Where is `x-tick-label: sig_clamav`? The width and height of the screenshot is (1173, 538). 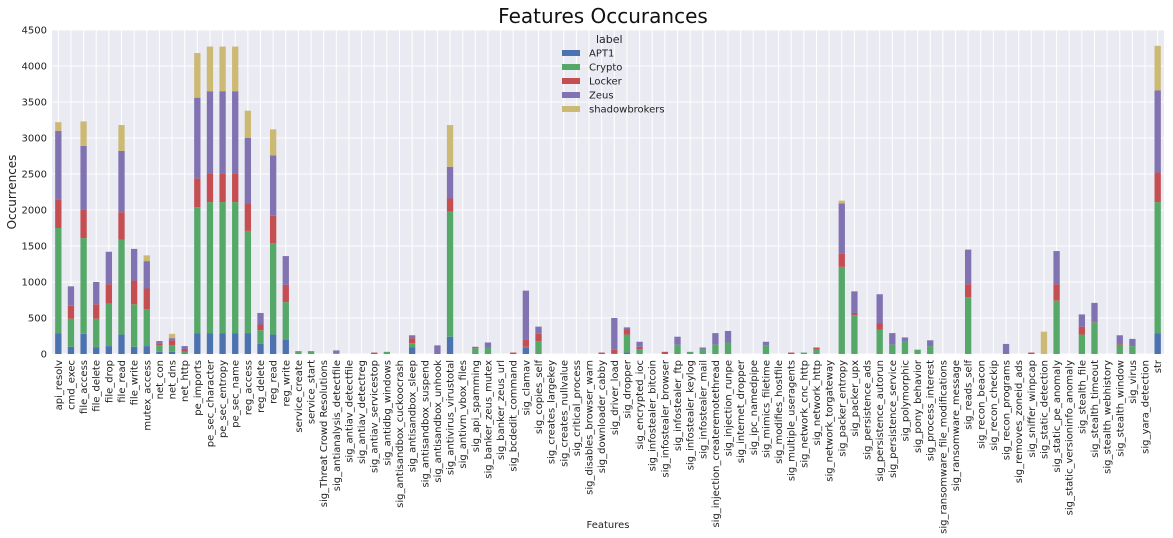 x-tick-label: sig_clamav is located at coordinates (526, 388).